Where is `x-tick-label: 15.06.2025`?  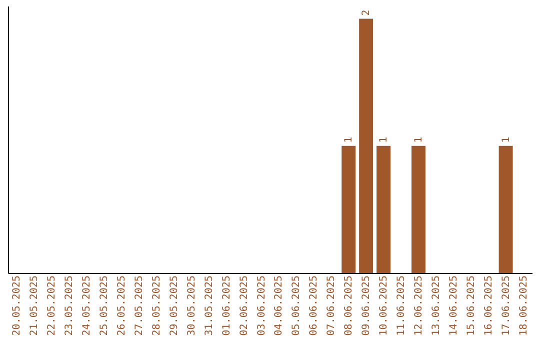
x-tick-label: 15.06.2025 is located at coordinates (471, 306).